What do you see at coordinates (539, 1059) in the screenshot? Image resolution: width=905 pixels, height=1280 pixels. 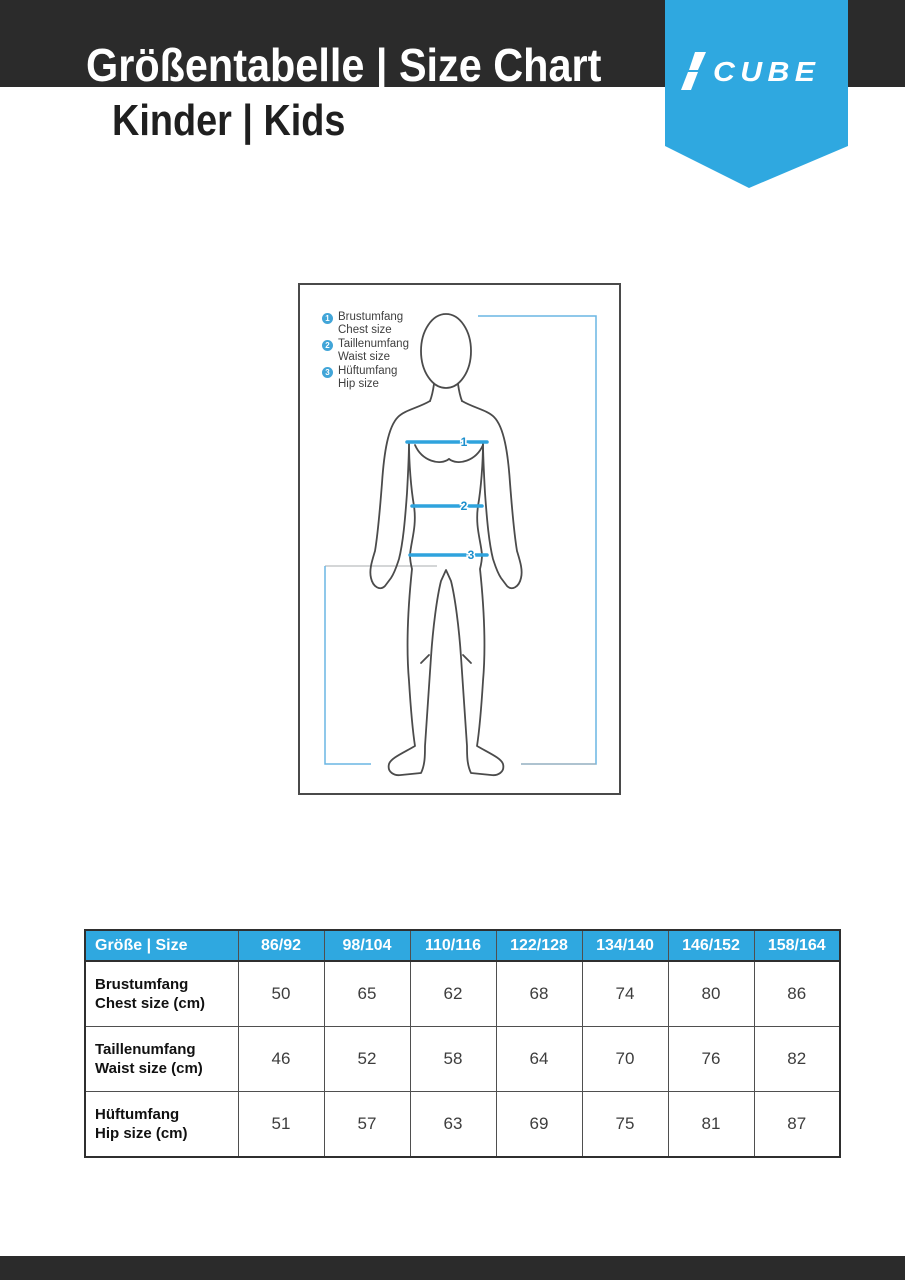 I see `value-cell: 64` at bounding box center [539, 1059].